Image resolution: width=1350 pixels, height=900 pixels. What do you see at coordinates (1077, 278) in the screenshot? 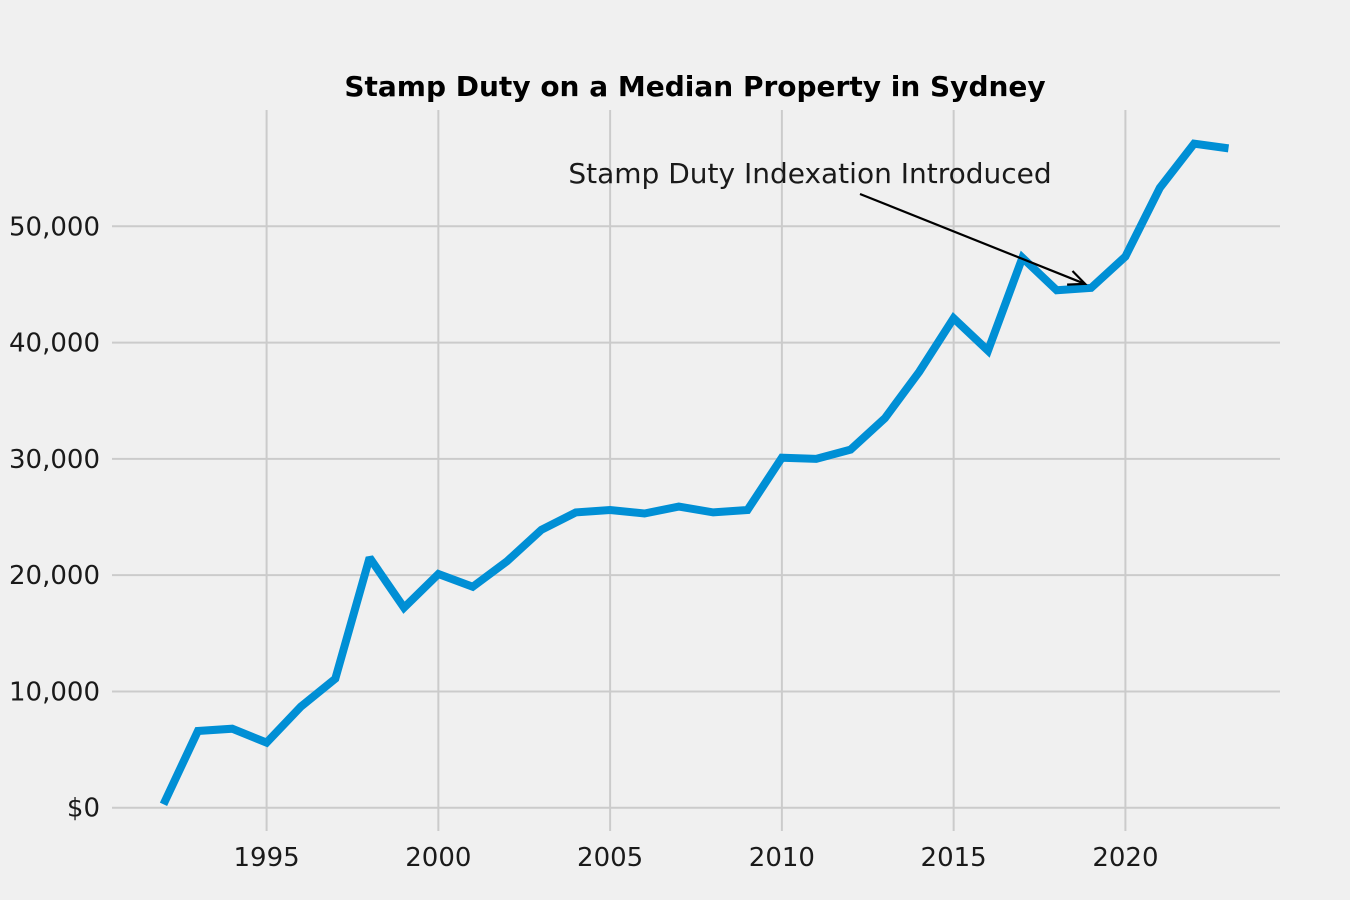
I see `annotation-arrowhead` at bounding box center [1077, 278].